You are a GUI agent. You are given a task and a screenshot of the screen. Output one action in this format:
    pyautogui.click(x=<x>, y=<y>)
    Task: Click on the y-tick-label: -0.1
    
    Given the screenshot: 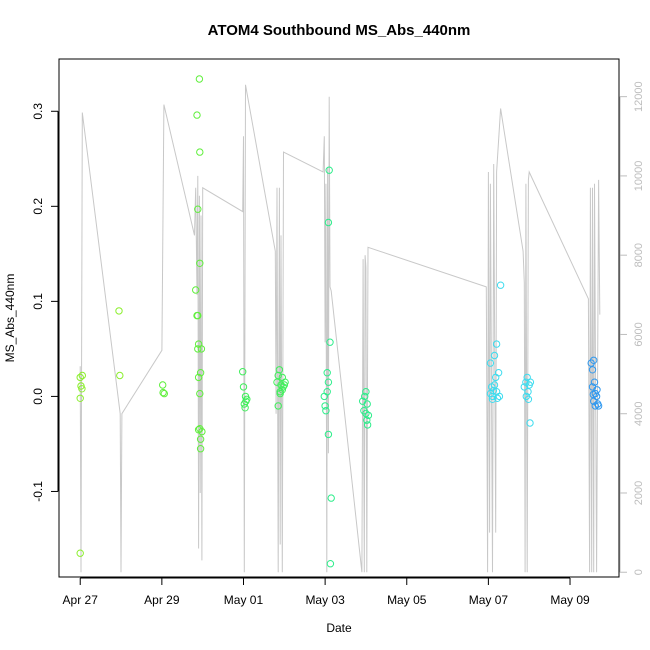 What is the action you would take?
    pyautogui.click(x=38, y=491)
    